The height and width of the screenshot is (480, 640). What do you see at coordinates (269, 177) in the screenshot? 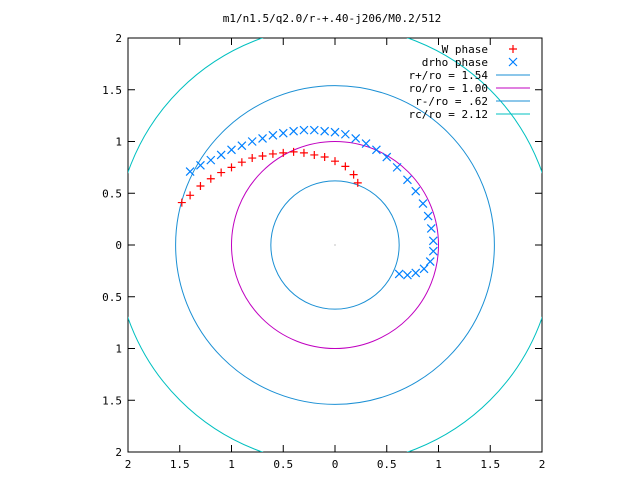
I see `series-0-points` at bounding box center [269, 177].